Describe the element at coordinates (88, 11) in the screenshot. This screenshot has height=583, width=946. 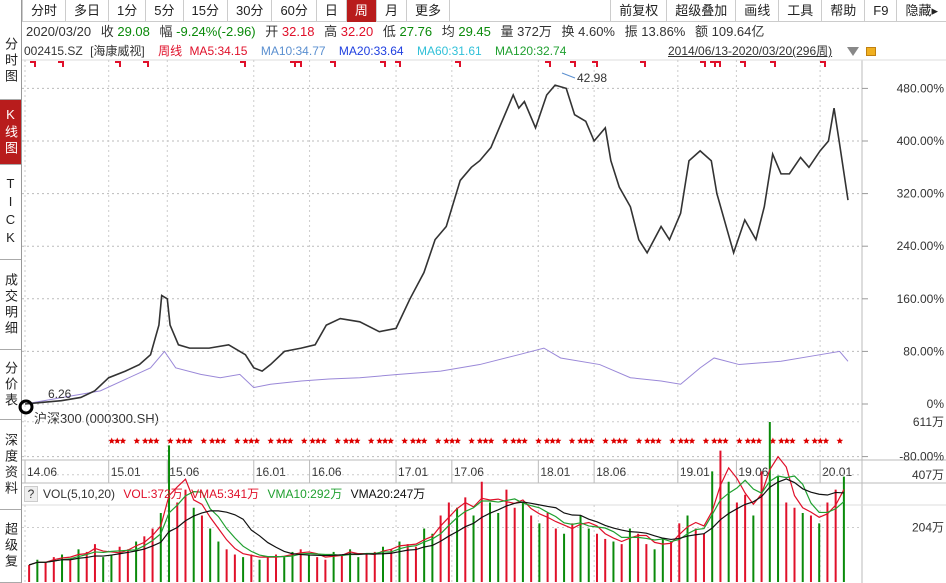
I see `period-tab: 多日` at that location.